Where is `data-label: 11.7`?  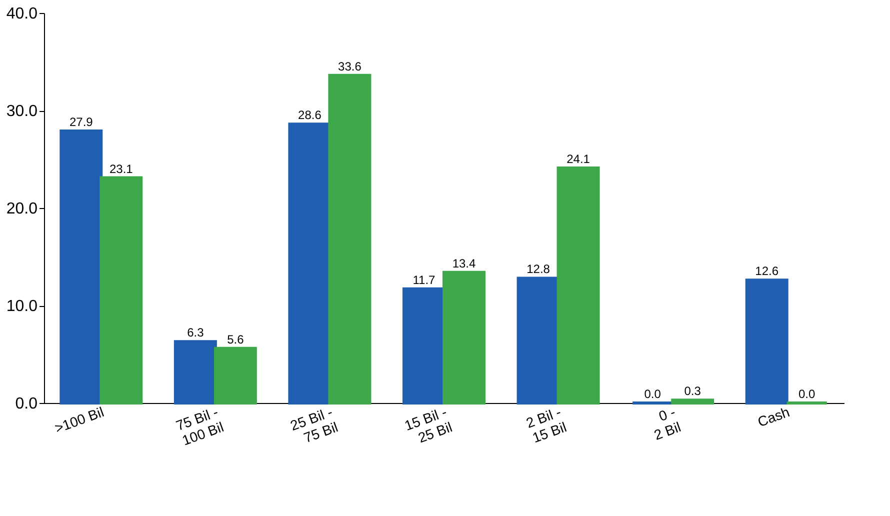
data-label: 11.7 is located at coordinates (424, 279).